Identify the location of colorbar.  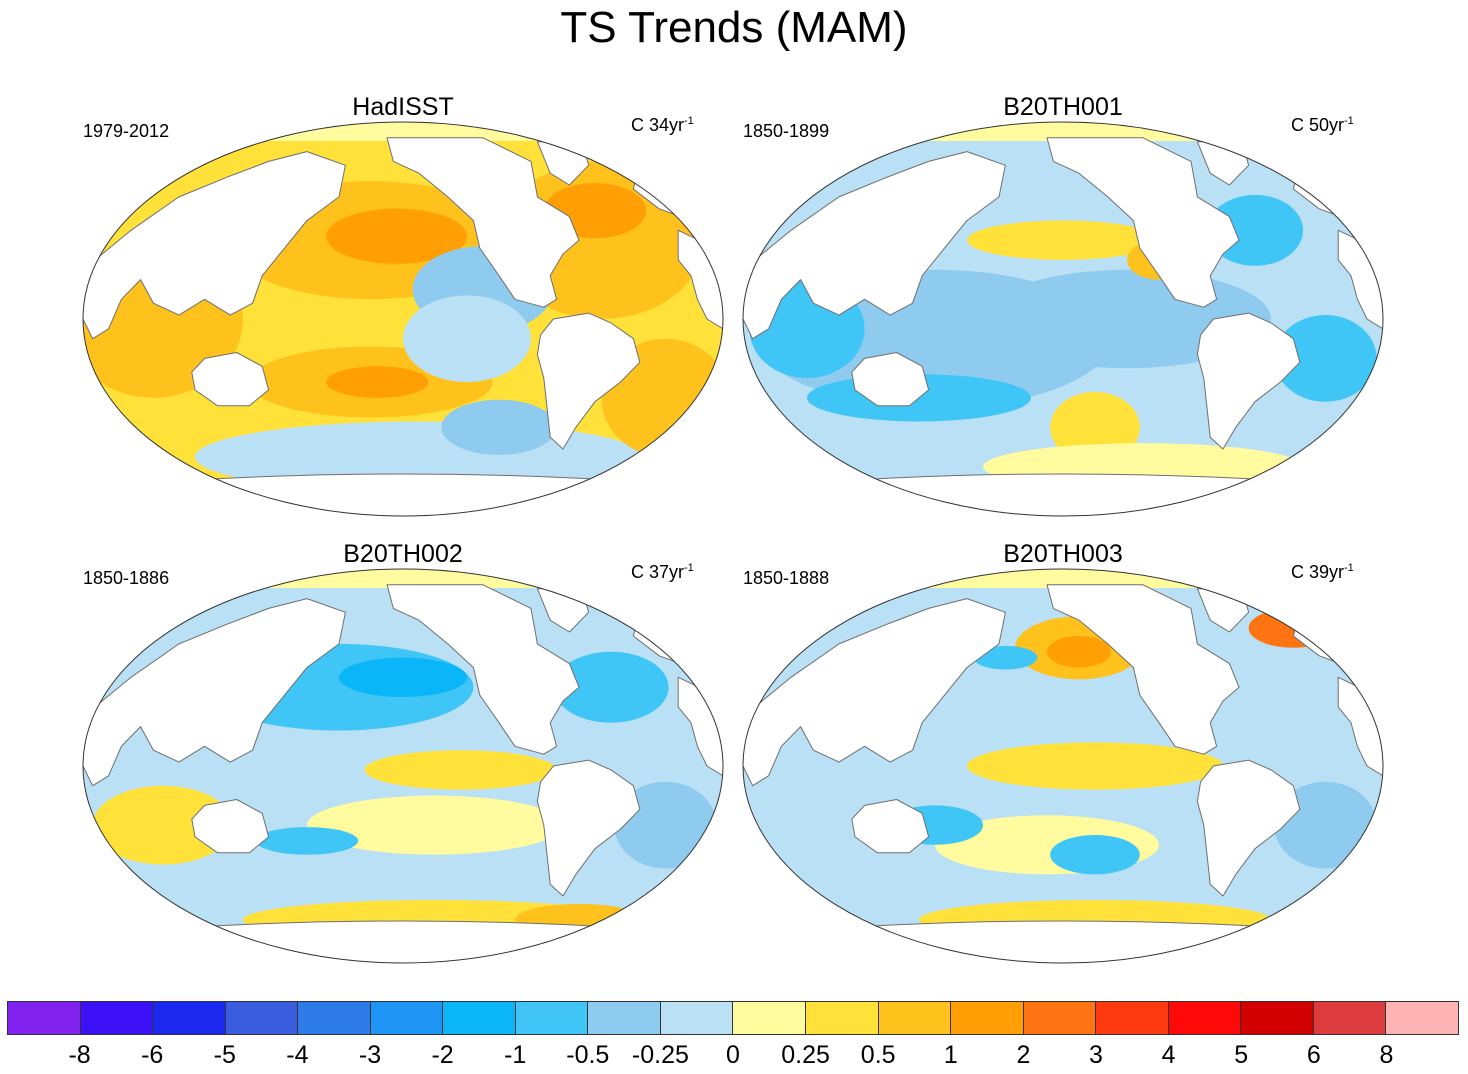
(733, 1018).